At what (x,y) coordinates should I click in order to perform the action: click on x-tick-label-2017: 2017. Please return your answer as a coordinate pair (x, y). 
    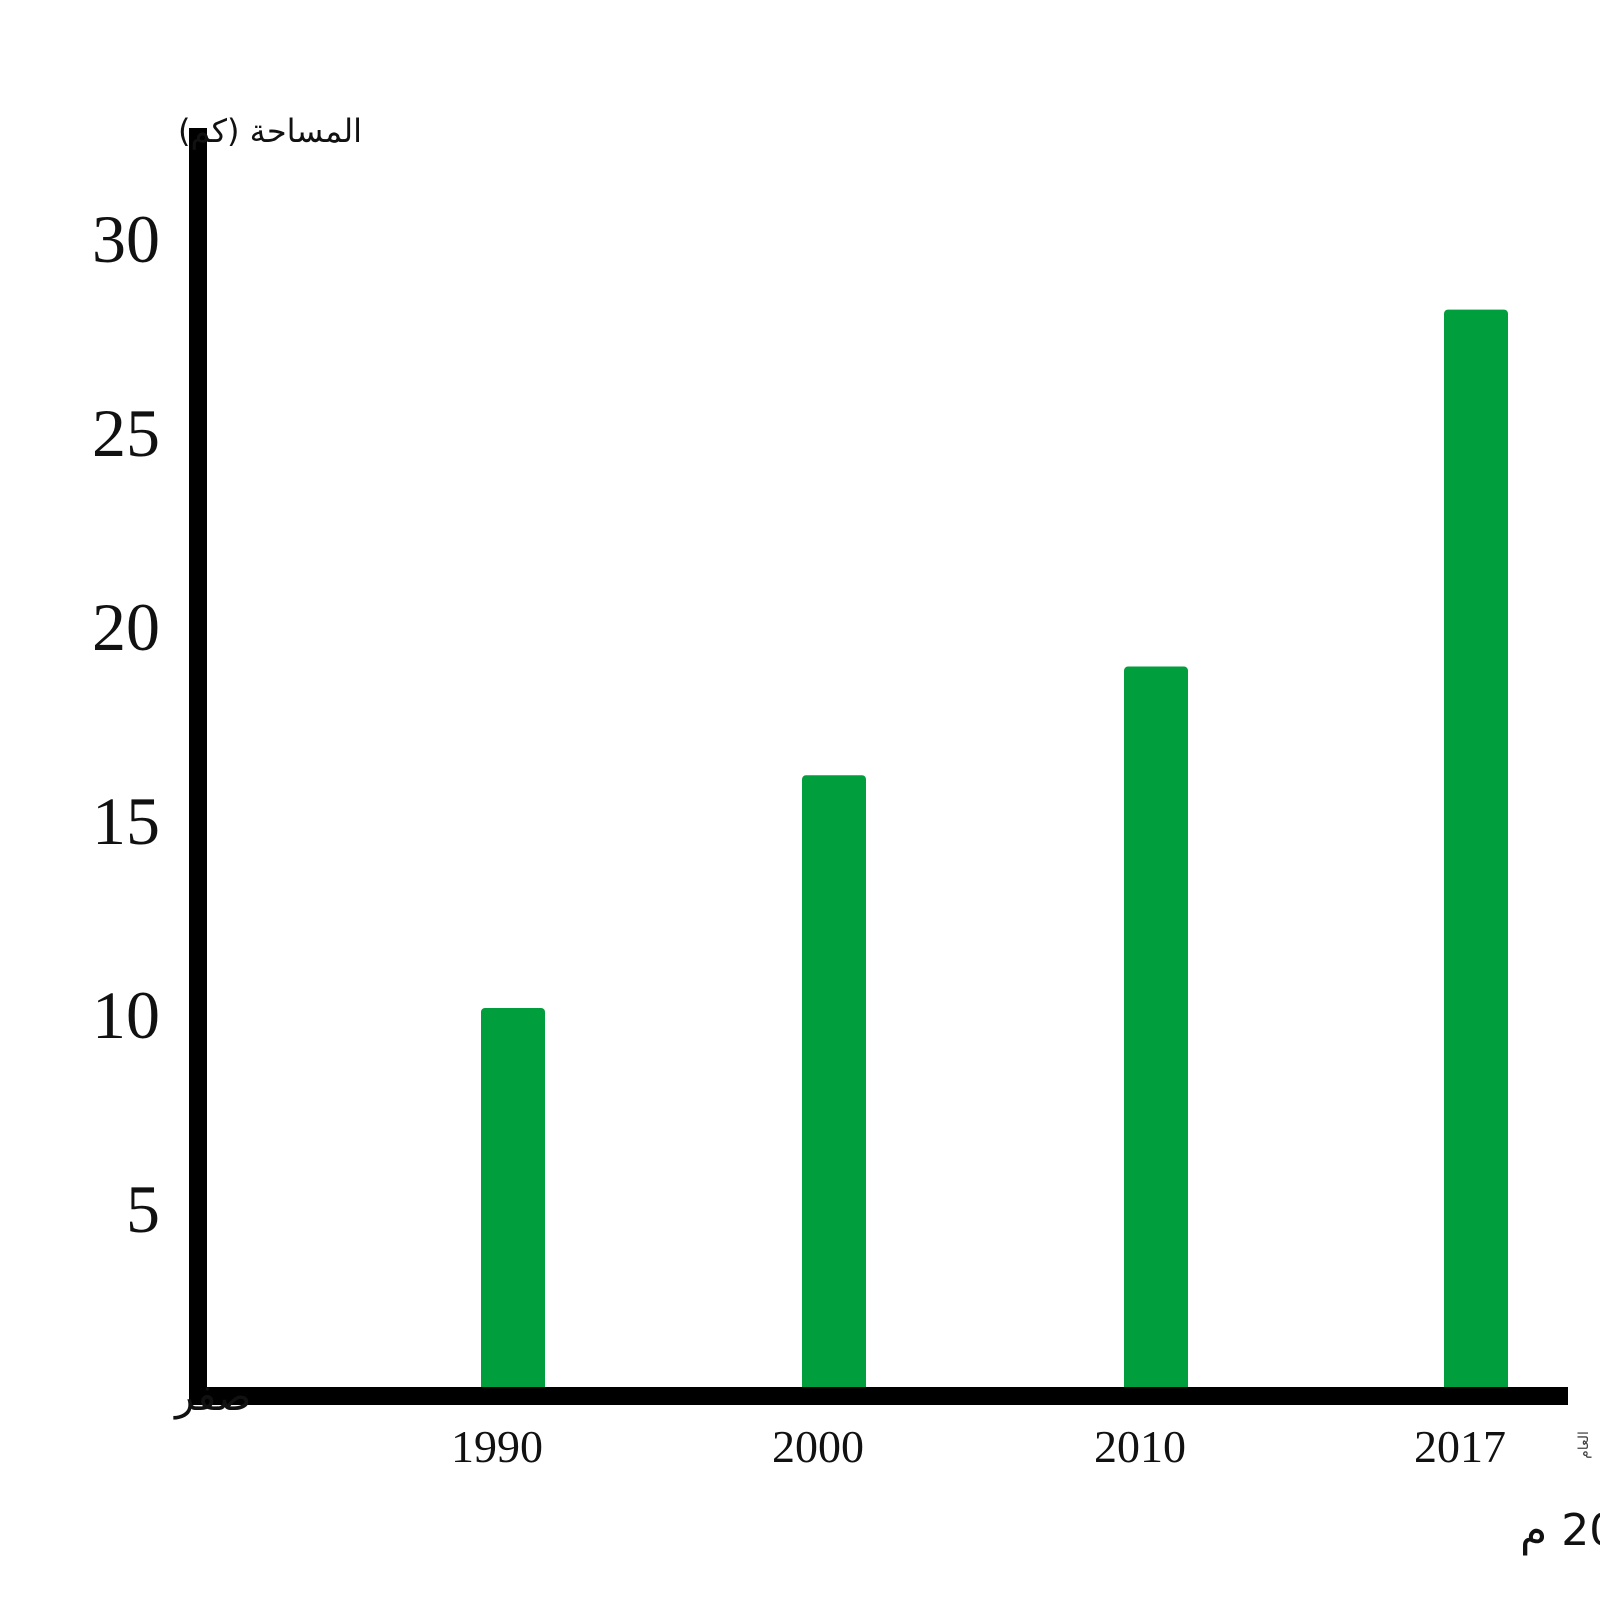
    Looking at the image, I should click on (1460, 1446).